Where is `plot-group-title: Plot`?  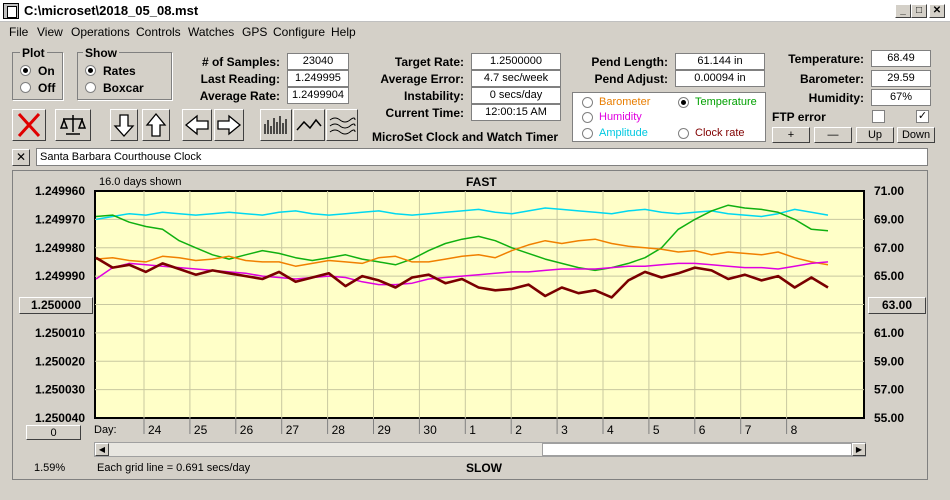
plot-group-title: Plot is located at coordinates (33, 53).